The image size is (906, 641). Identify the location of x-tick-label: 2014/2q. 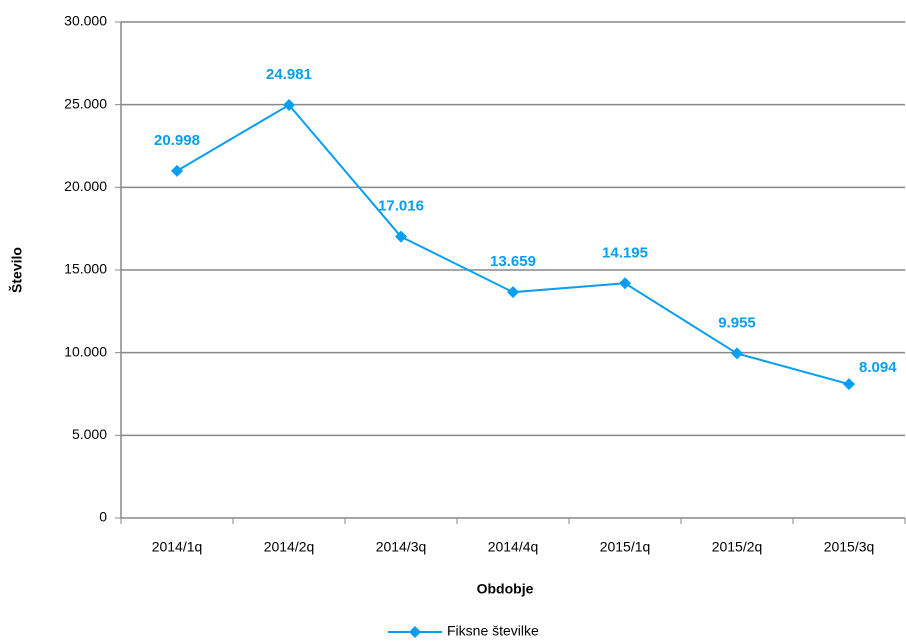
(289, 547).